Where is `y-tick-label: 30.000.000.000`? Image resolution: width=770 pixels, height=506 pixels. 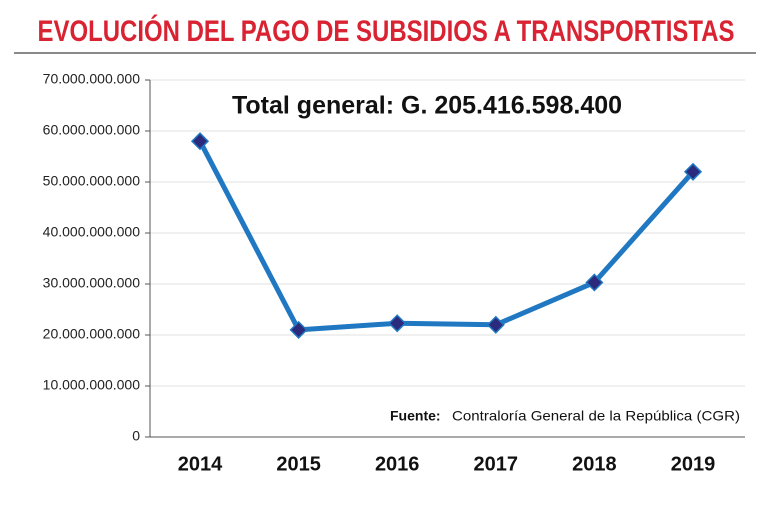
y-tick-label: 30.000.000.000 is located at coordinates (92, 283).